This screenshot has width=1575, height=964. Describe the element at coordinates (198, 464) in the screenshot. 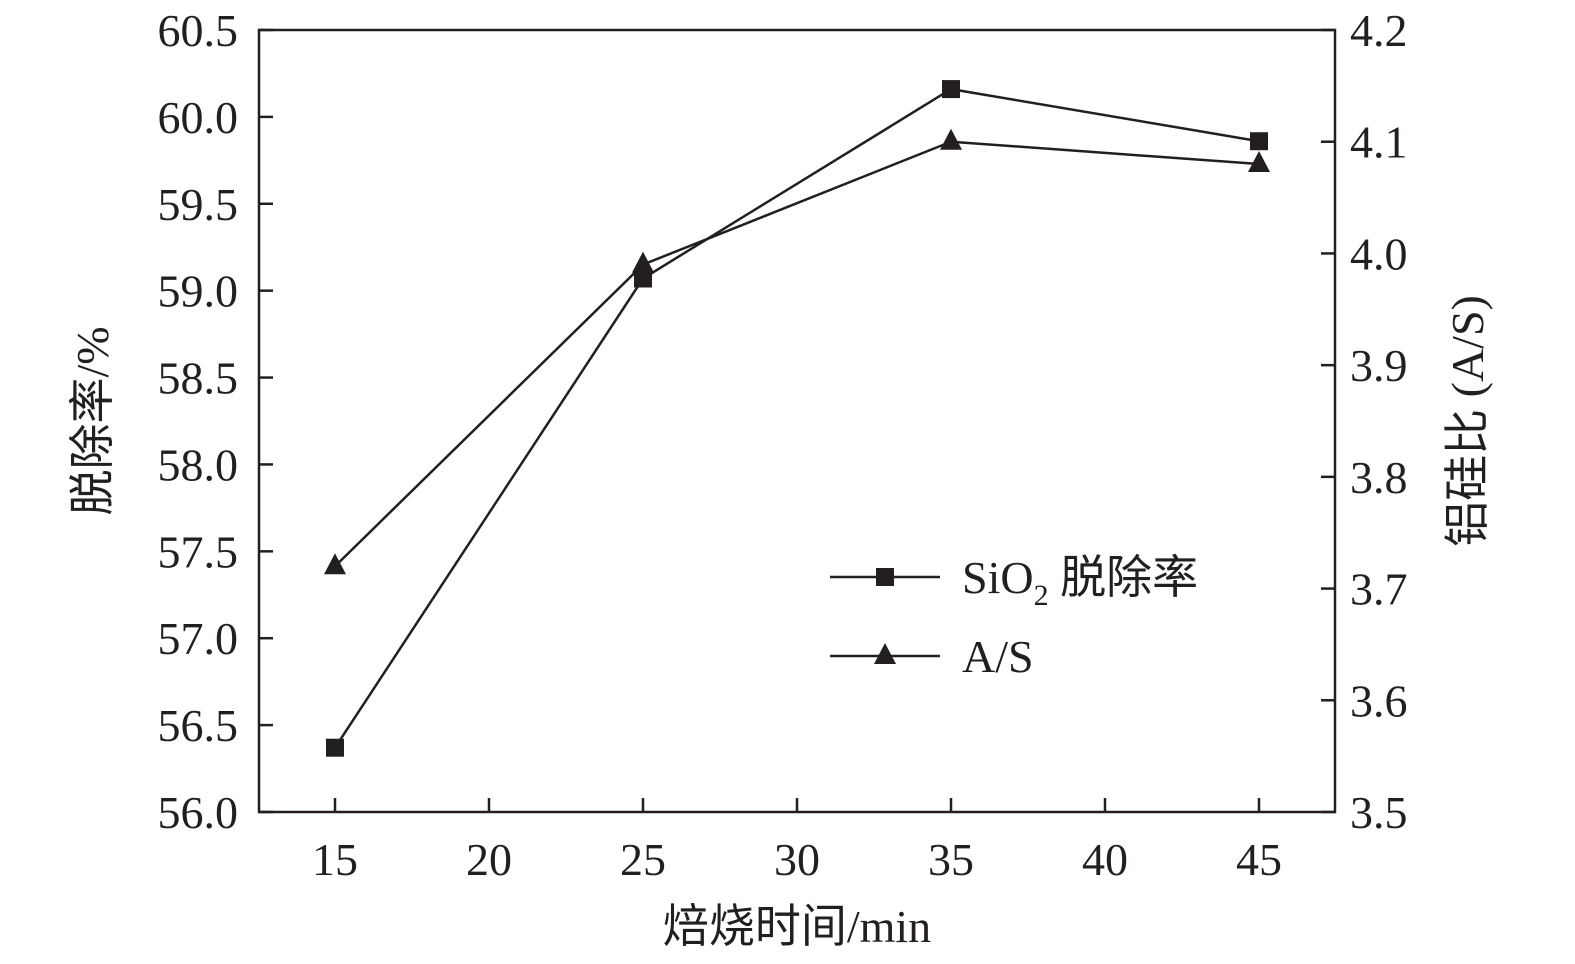

I see `left-y-tick-label: 58.0` at that location.